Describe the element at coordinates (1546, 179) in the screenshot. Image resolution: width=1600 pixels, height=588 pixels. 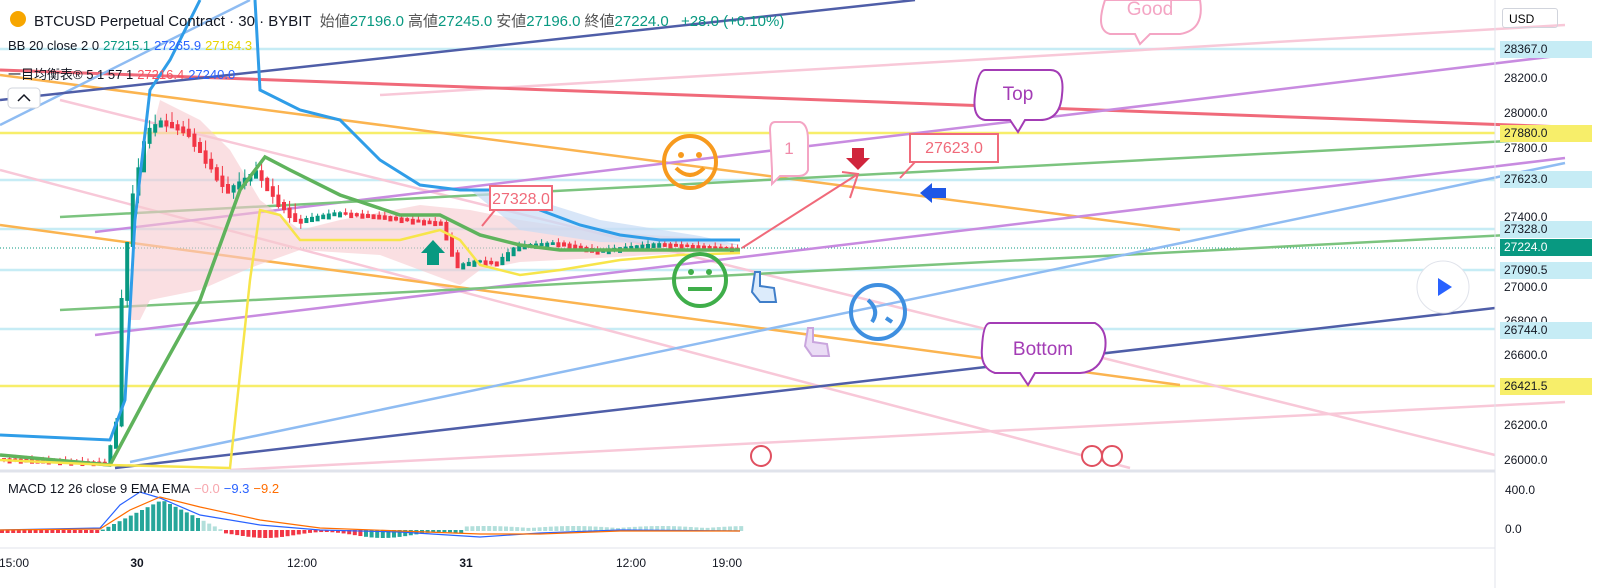
I see `price-label: 27623.0` at that location.